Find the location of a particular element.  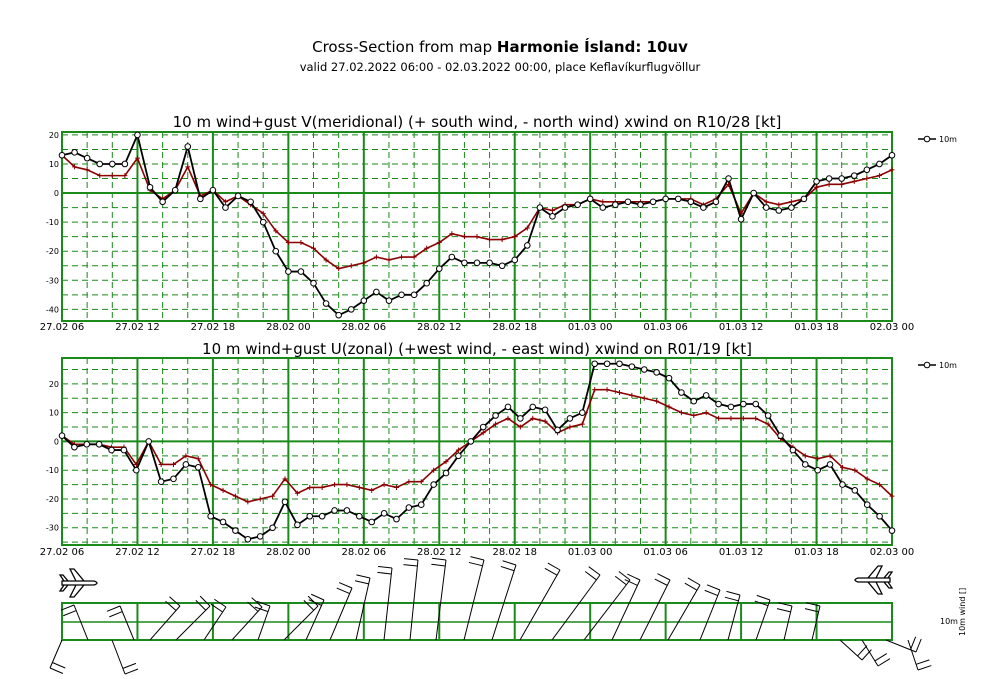

airplane-icon-right is located at coordinates (874, 580).